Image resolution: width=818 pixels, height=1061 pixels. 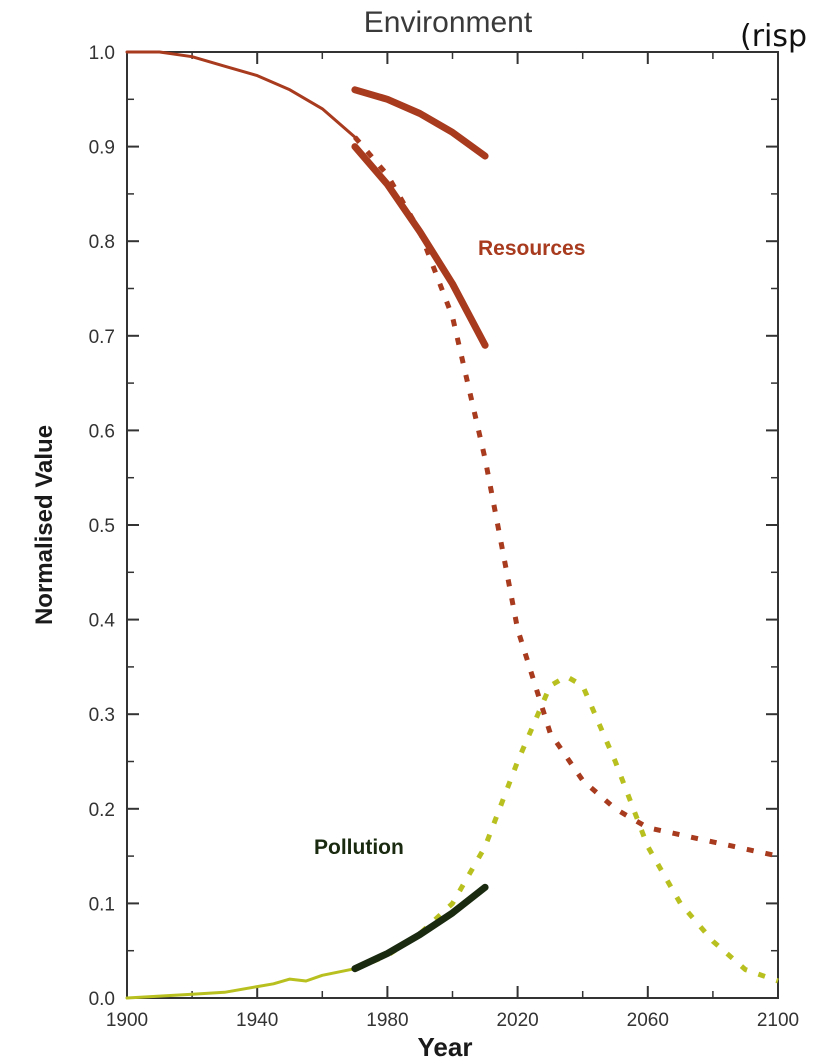 I want to click on y-tick-label: 0.6, so click(x=102, y=431).